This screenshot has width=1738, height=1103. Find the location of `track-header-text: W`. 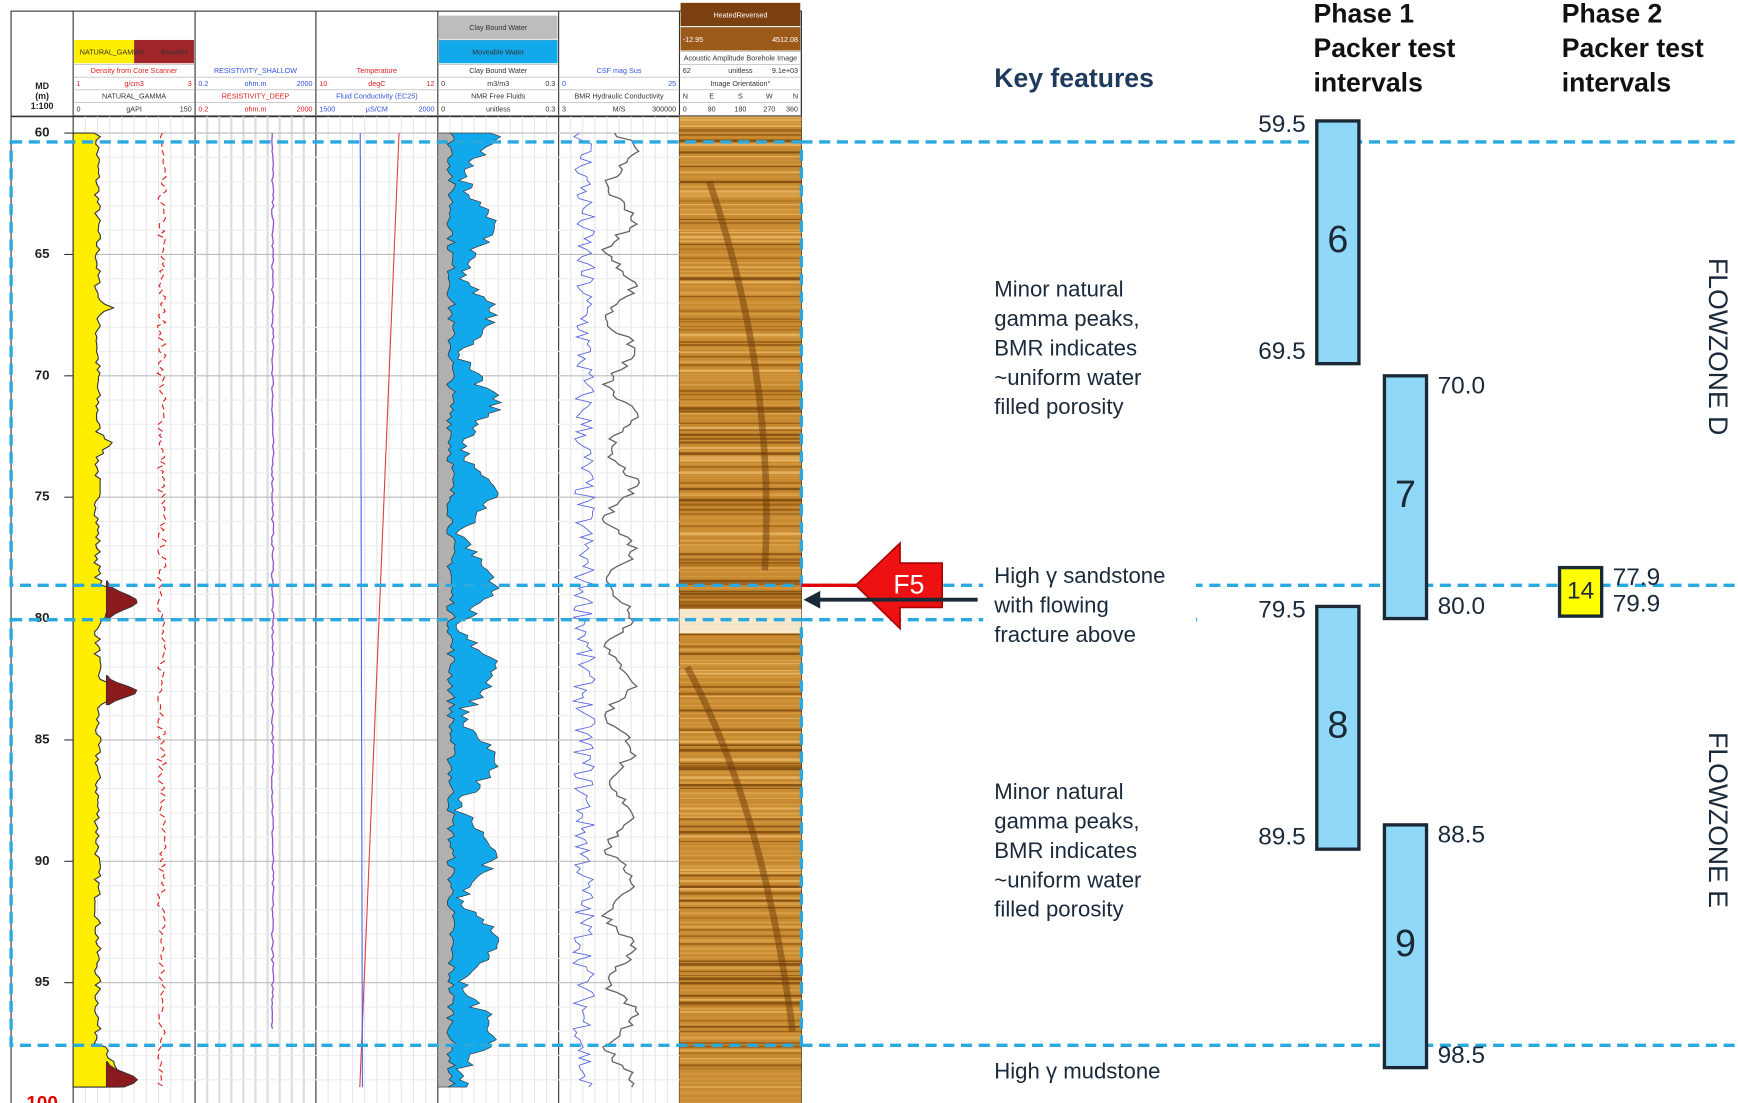

track-header-text: W is located at coordinates (769, 96).